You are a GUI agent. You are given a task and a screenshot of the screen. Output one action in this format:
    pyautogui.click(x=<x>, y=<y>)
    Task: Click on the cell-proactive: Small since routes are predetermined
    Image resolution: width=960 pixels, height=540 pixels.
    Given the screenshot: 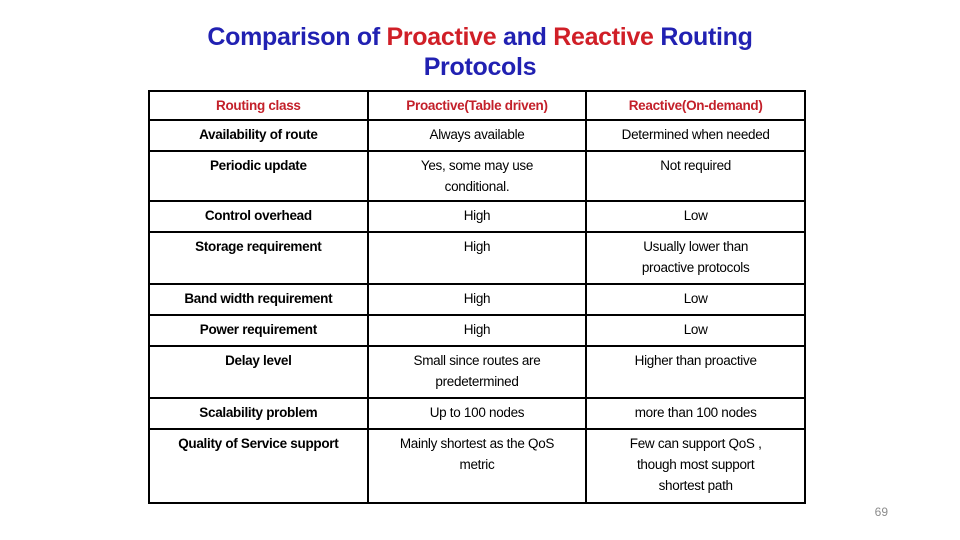 What is the action you would take?
    pyautogui.click(x=477, y=372)
    